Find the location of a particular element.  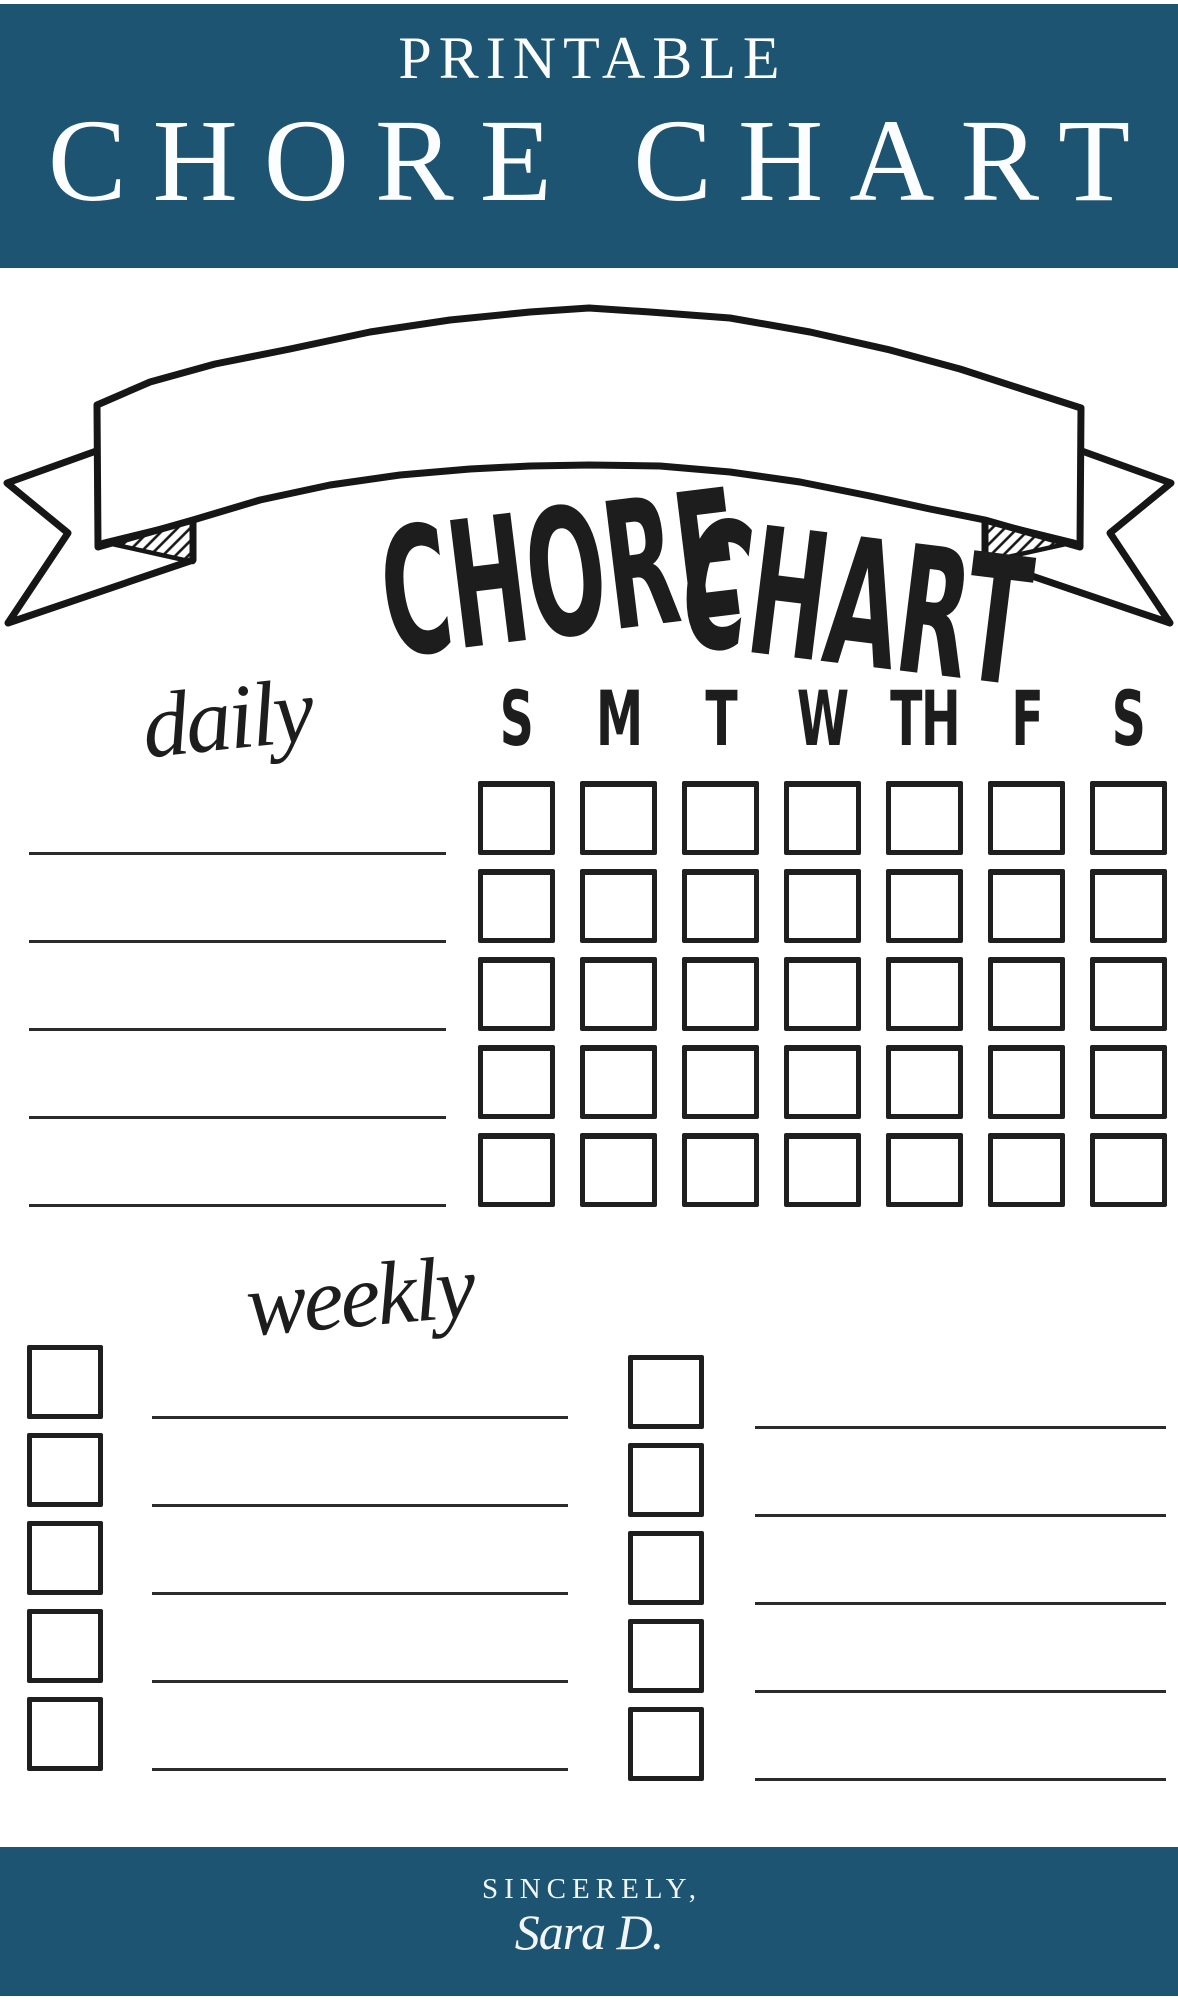

day-header-3: T is located at coordinates (720, 718).